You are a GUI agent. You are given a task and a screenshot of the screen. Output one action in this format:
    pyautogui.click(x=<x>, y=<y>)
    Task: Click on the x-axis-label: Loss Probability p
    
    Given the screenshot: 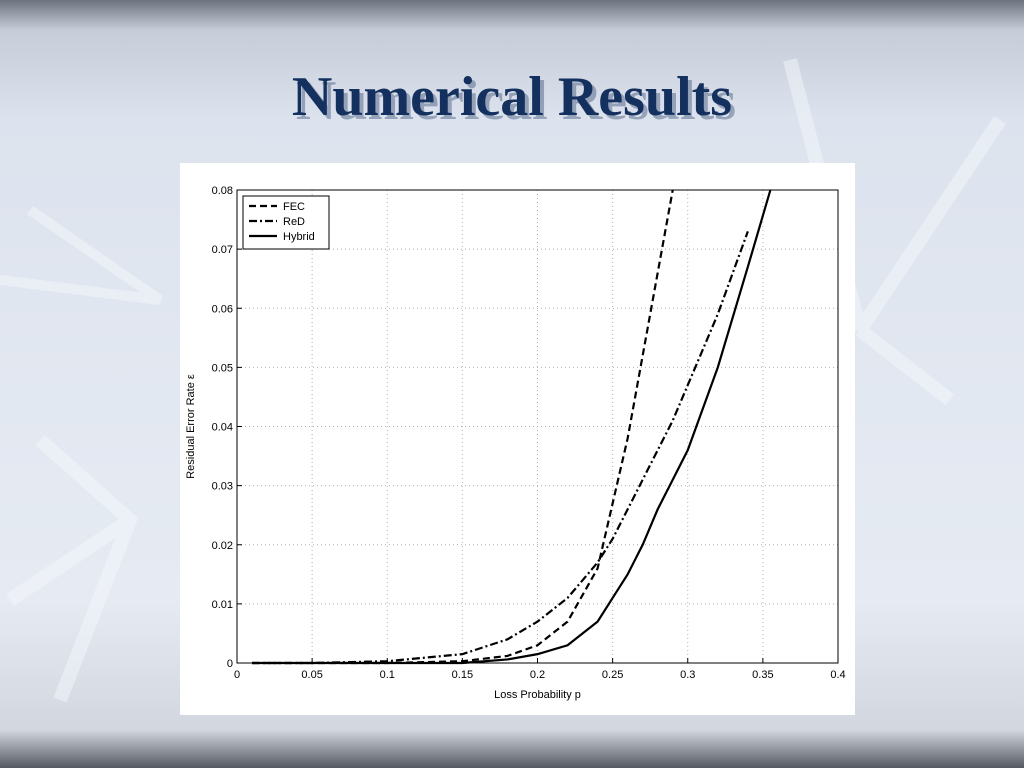 What is the action you would take?
    pyautogui.click(x=537, y=695)
    